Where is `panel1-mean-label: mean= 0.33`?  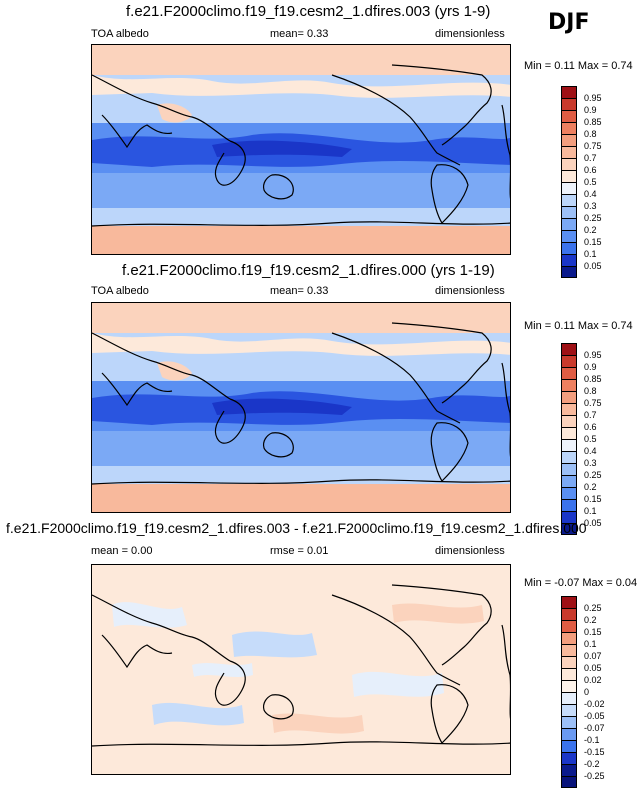 panel1-mean-label: mean= 0.33 is located at coordinates (299, 34).